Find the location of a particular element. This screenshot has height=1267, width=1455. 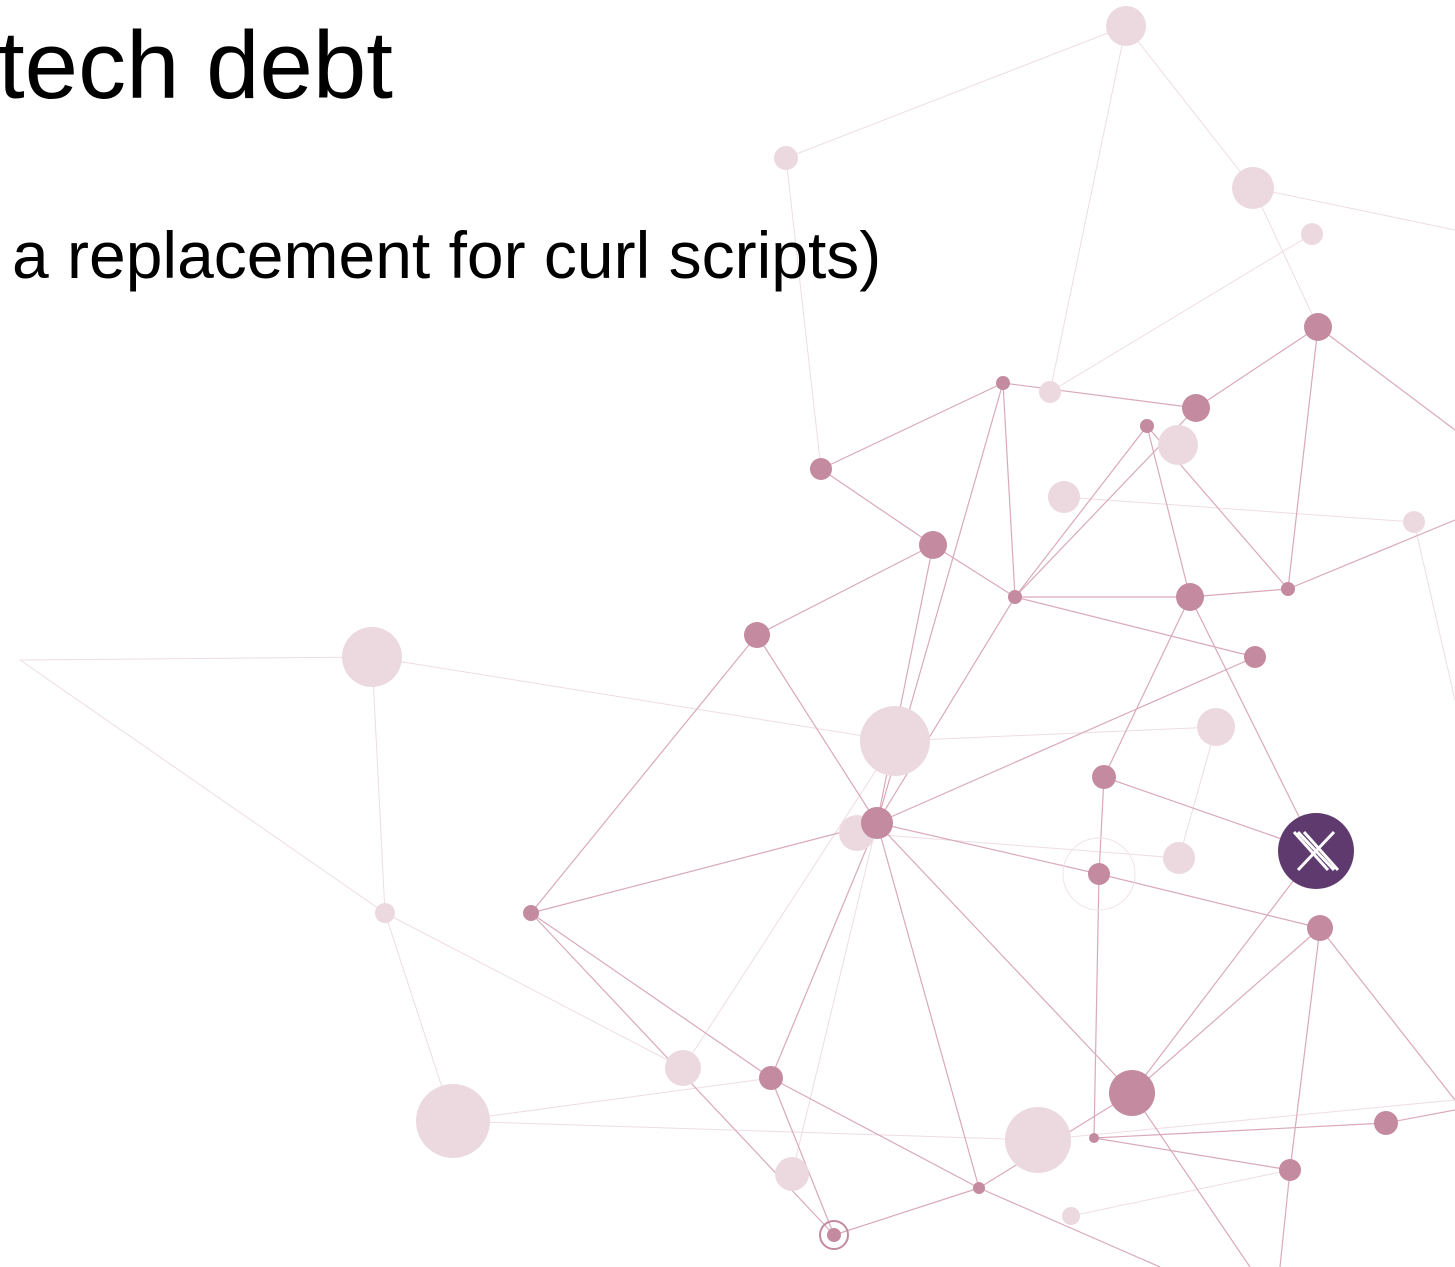

slide-title: tech debt is located at coordinates (196, 65).